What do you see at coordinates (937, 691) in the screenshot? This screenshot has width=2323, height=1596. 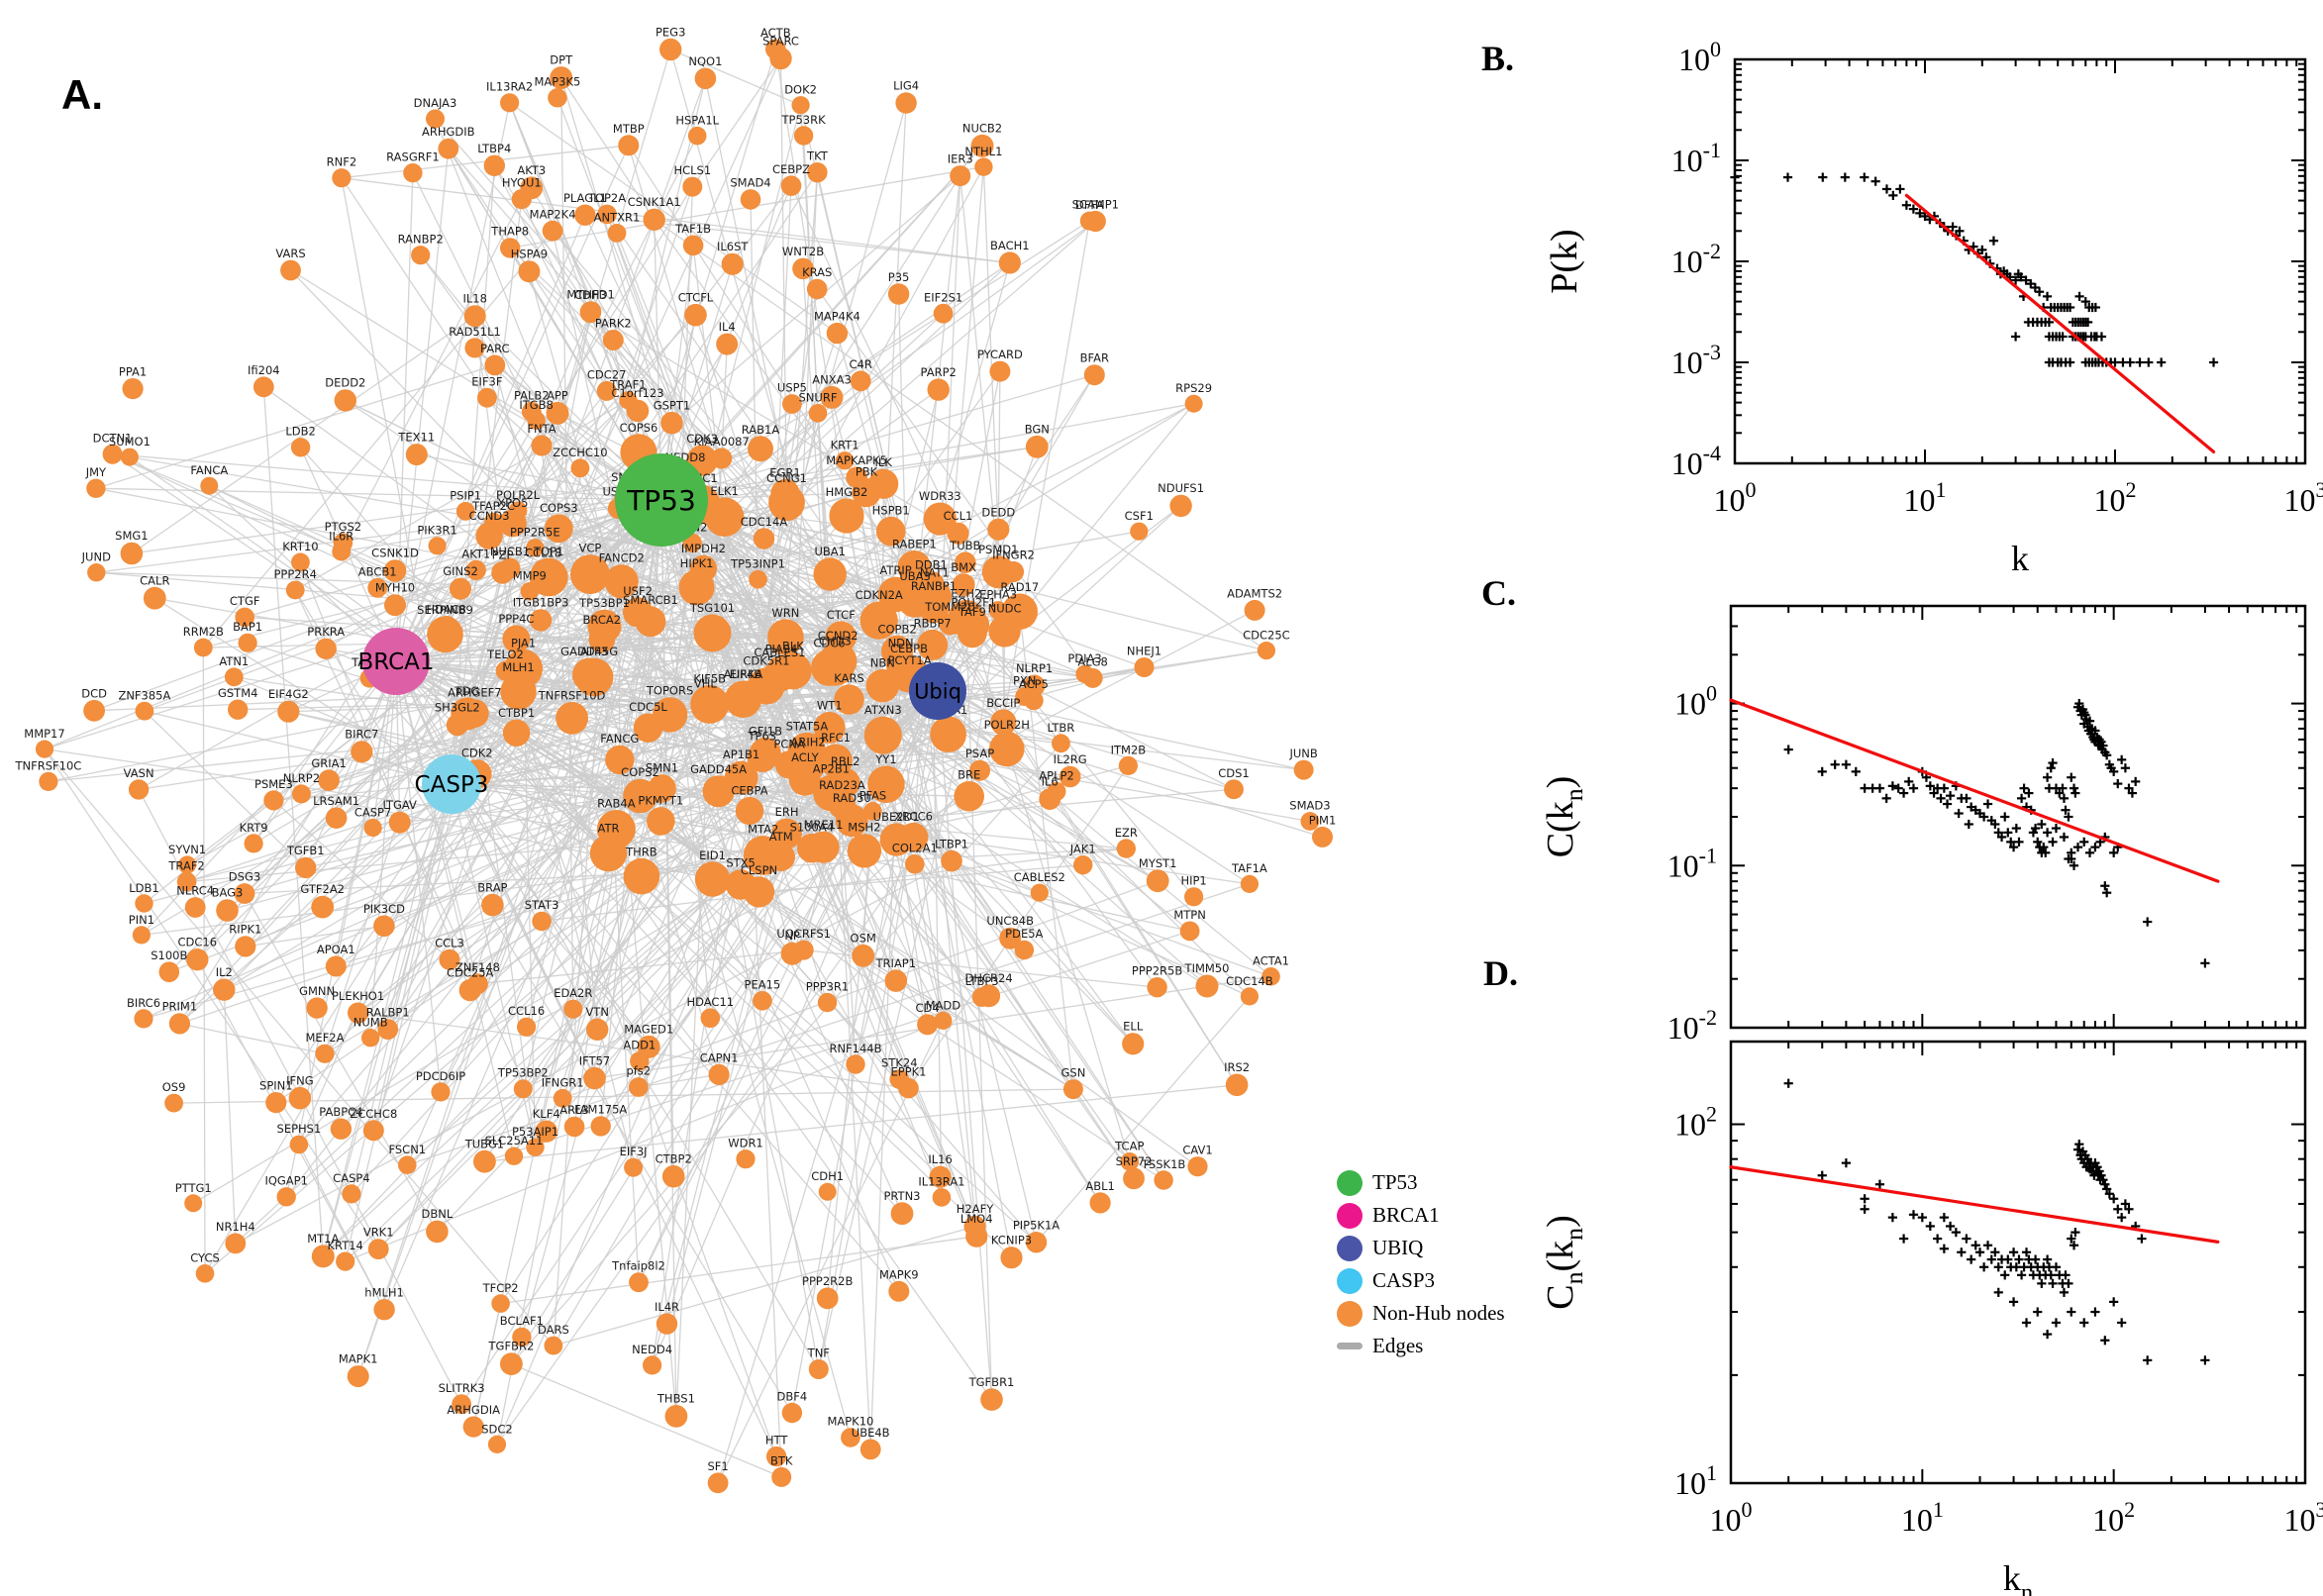 I see `hub-node-ubiq` at bounding box center [937, 691].